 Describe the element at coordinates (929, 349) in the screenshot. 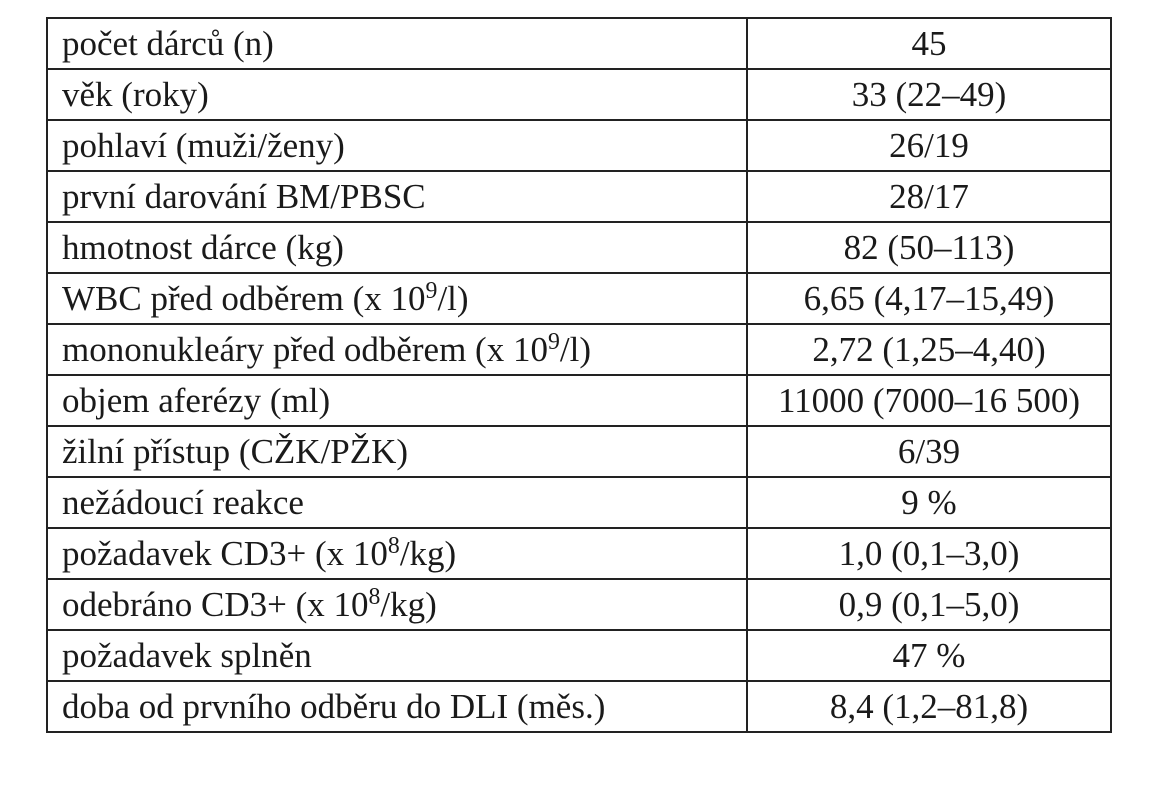

I see `row-value: 2,72 (1,25–4,40)` at that location.